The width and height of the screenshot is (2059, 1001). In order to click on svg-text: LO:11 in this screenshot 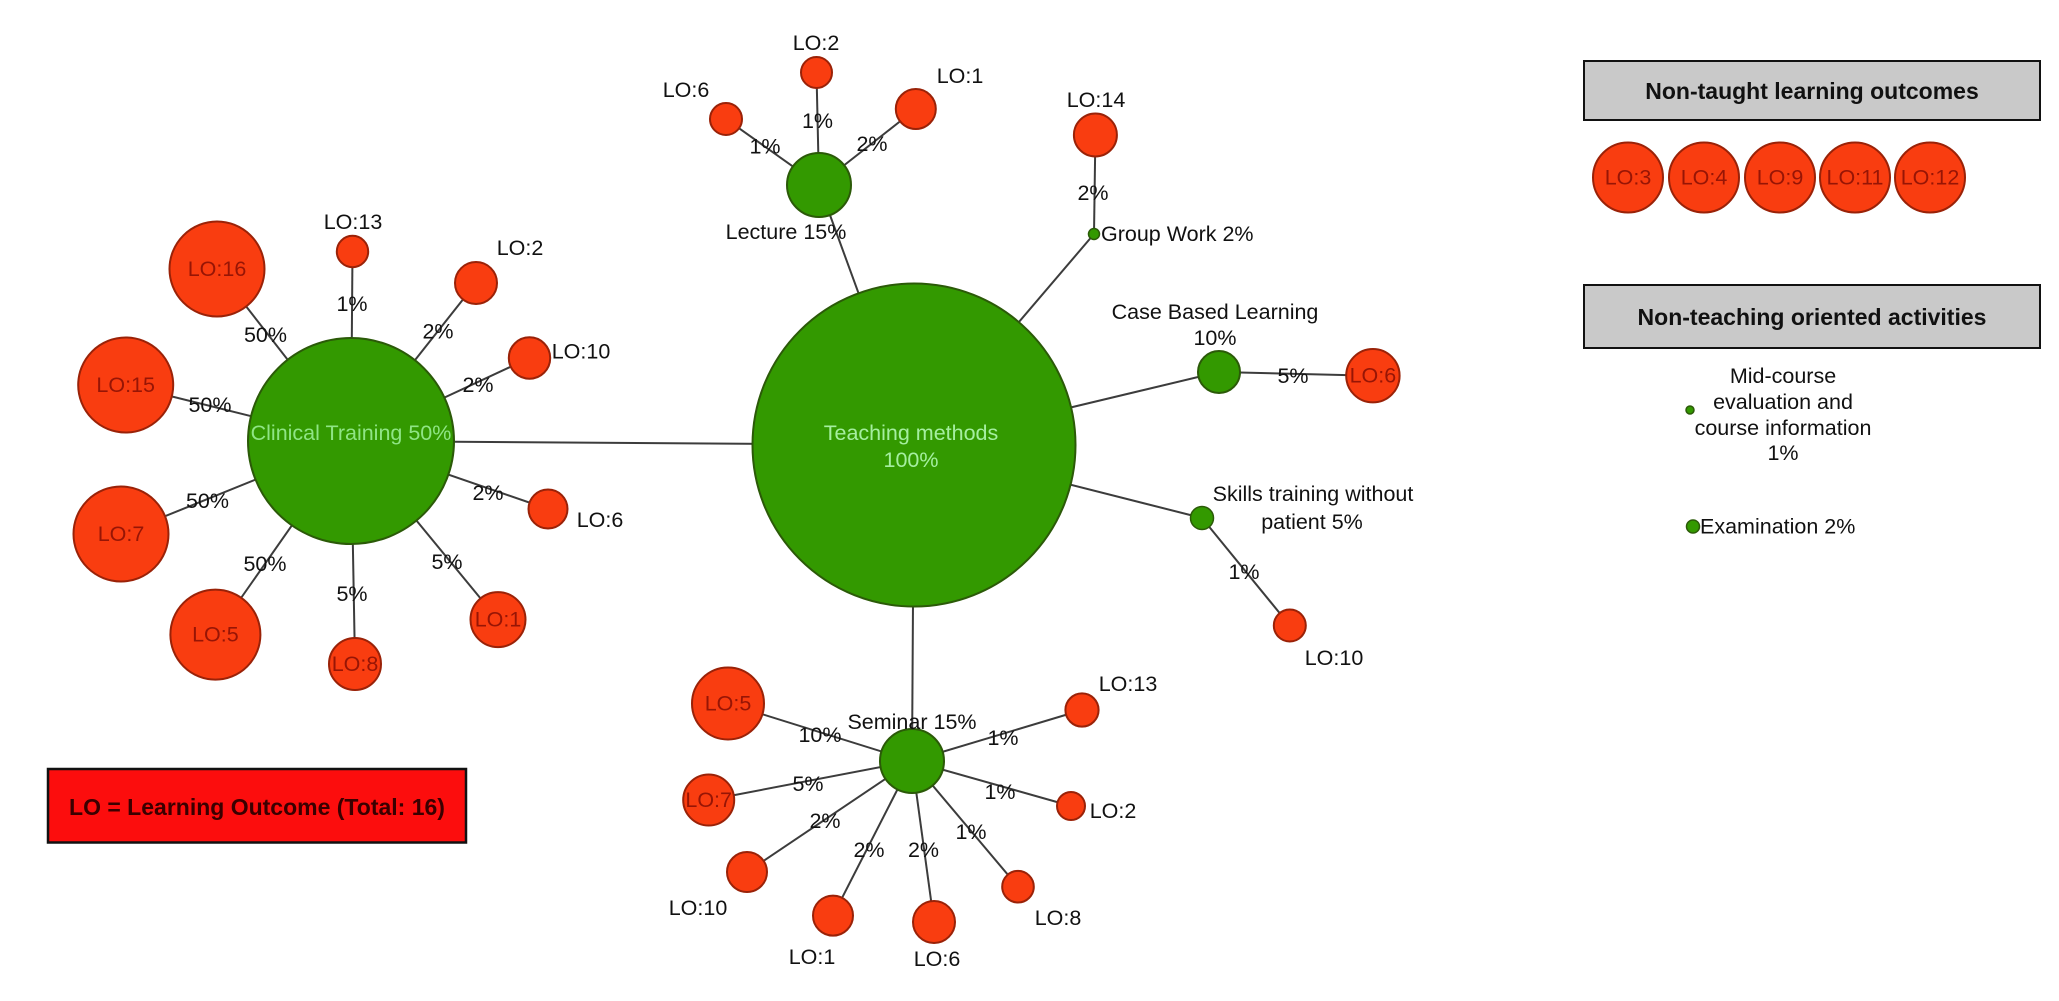, I will do `click(1855, 178)`.